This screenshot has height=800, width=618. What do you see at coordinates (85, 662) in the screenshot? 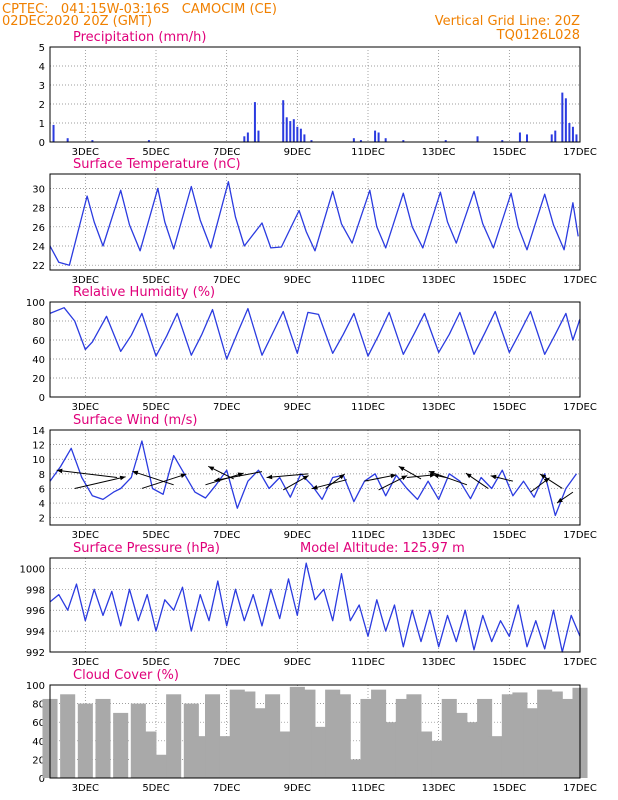
I see `pres-xtick-label: 3DEC` at bounding box center [85, 662].